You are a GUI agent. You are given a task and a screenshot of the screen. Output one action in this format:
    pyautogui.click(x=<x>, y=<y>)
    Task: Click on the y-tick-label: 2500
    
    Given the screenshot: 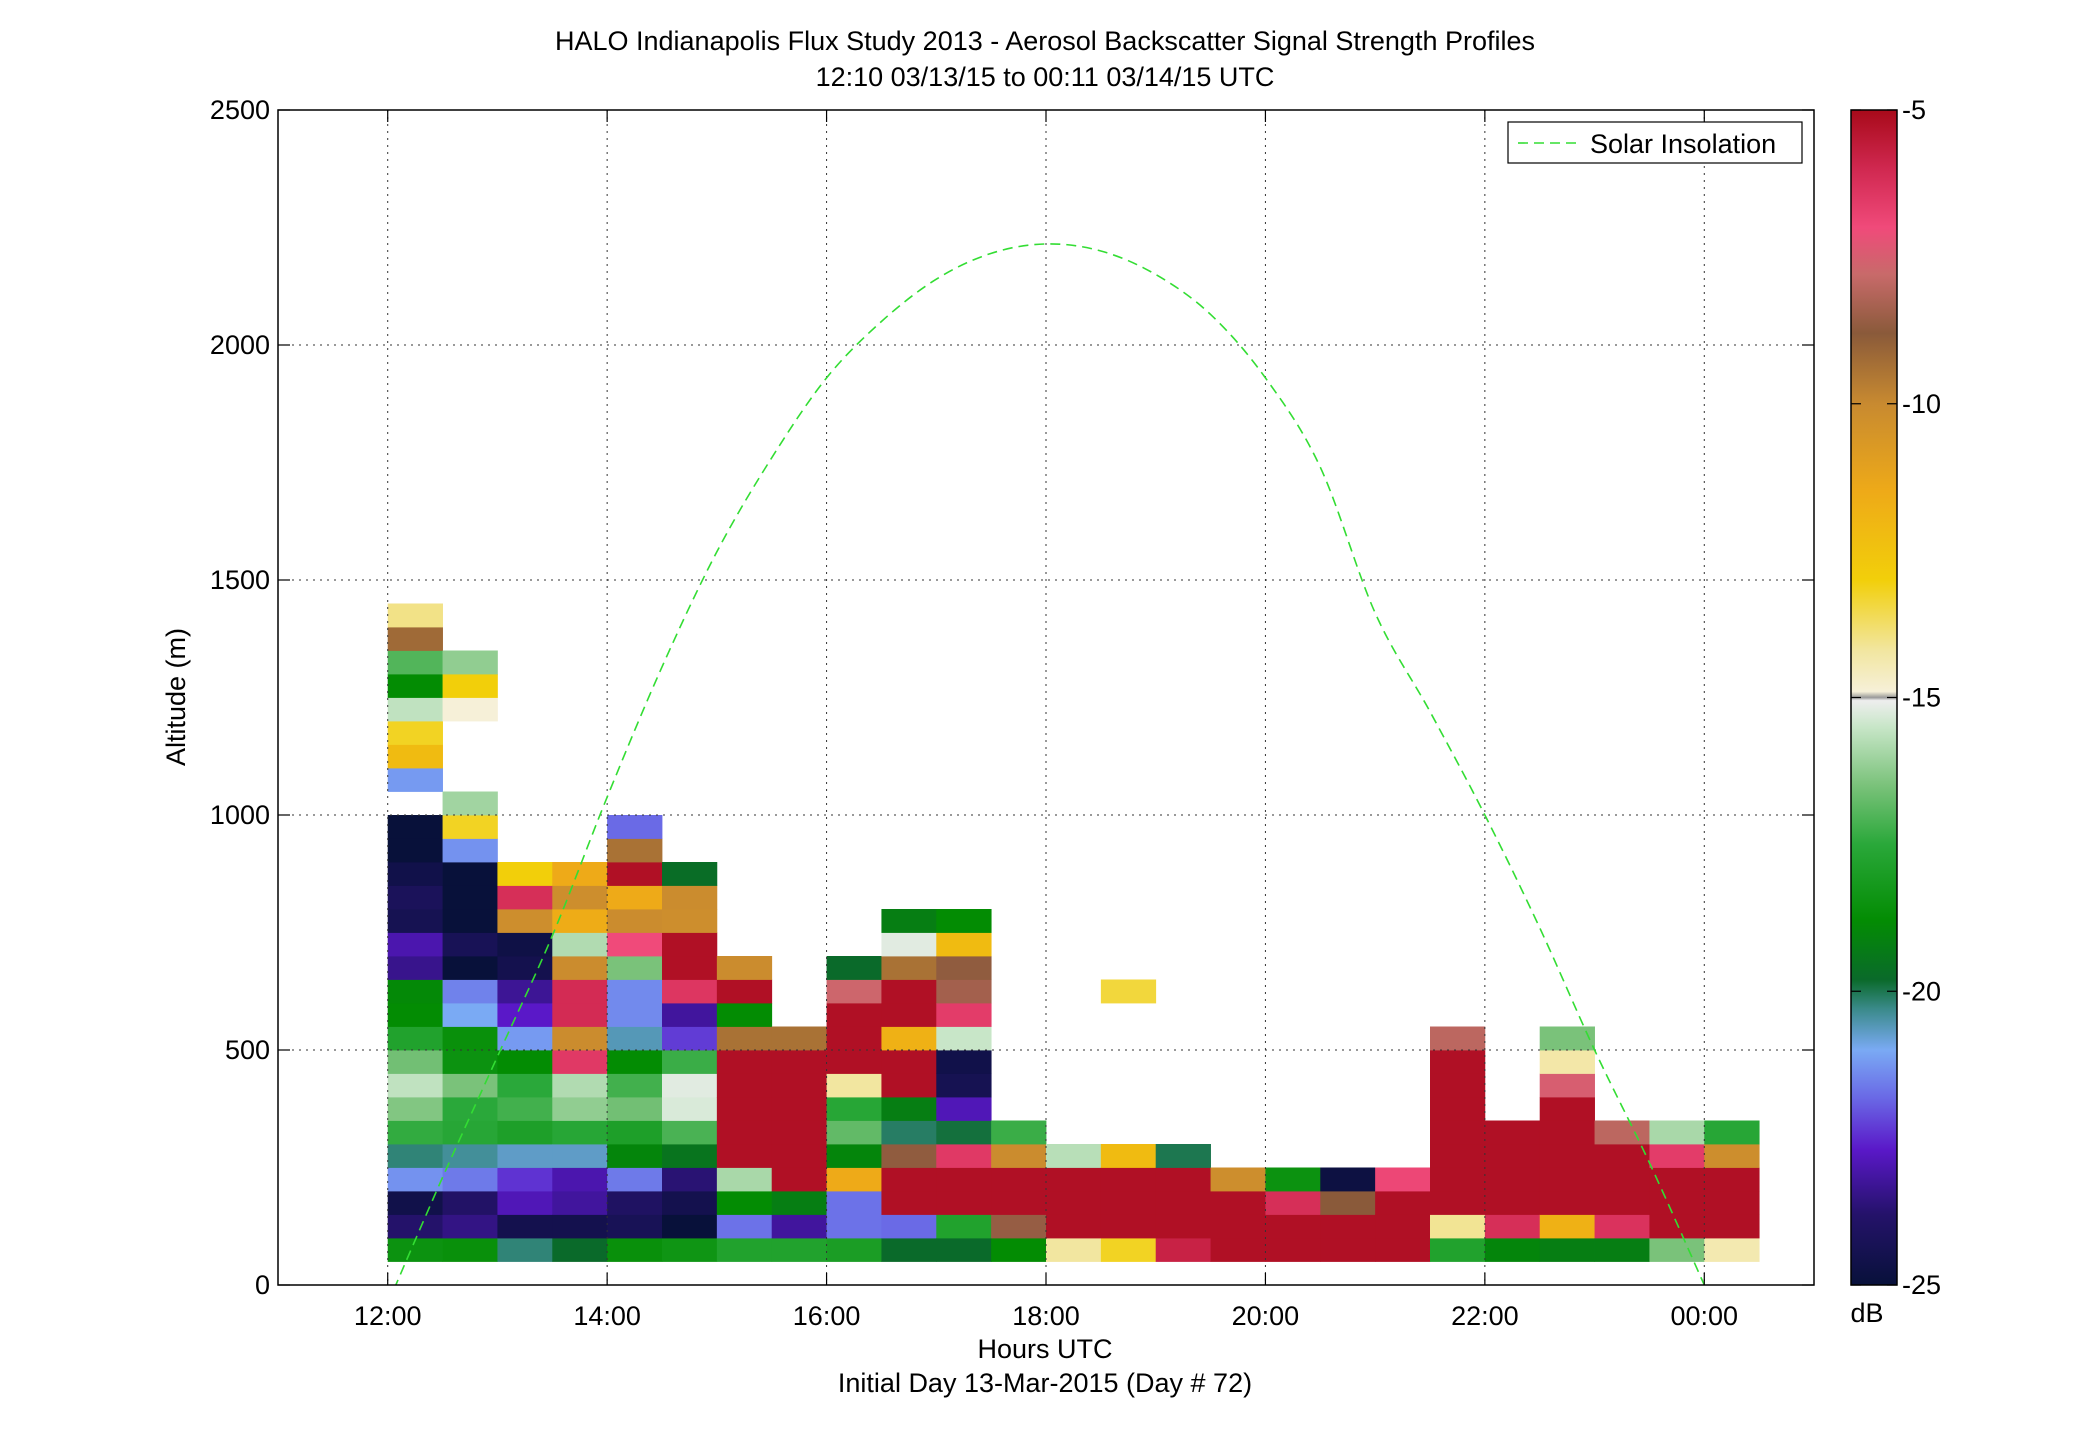 What is the action you would take?
    pyautogui.click(x=240, y=110)
    